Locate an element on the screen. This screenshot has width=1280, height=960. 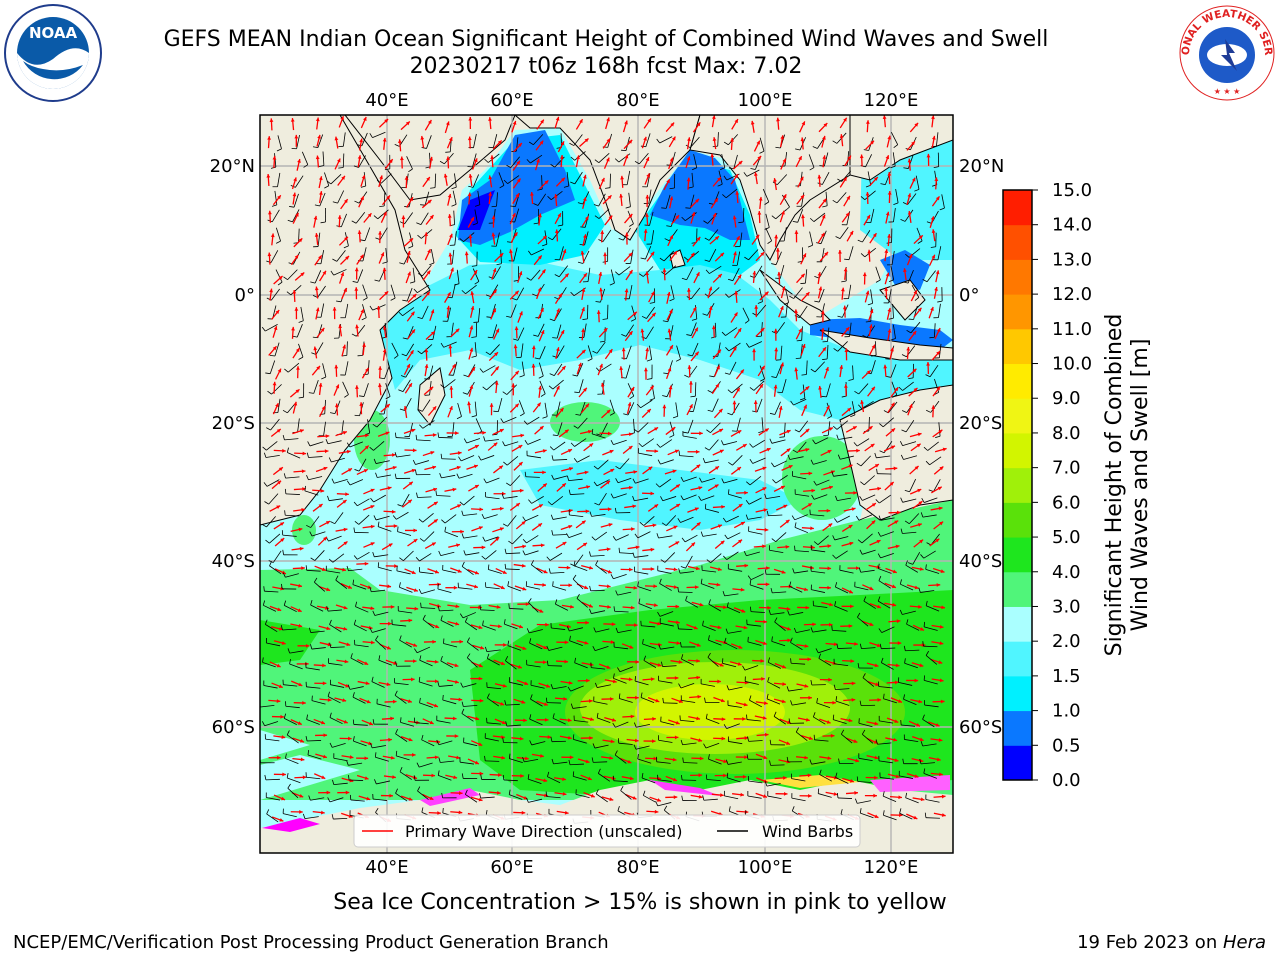
lon-label-bottom: 120°E is located at coordinates (891, 867).